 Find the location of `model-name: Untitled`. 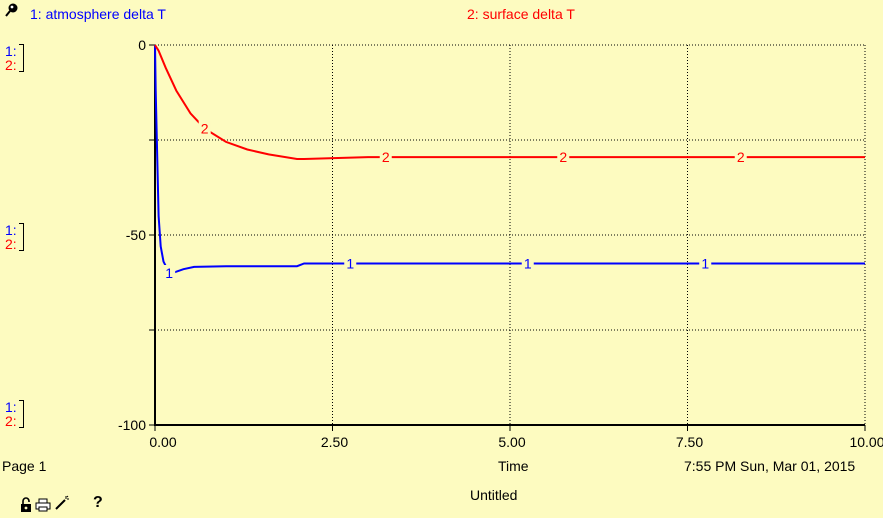

model-name: Untitled is located at coordinates (494, 495).